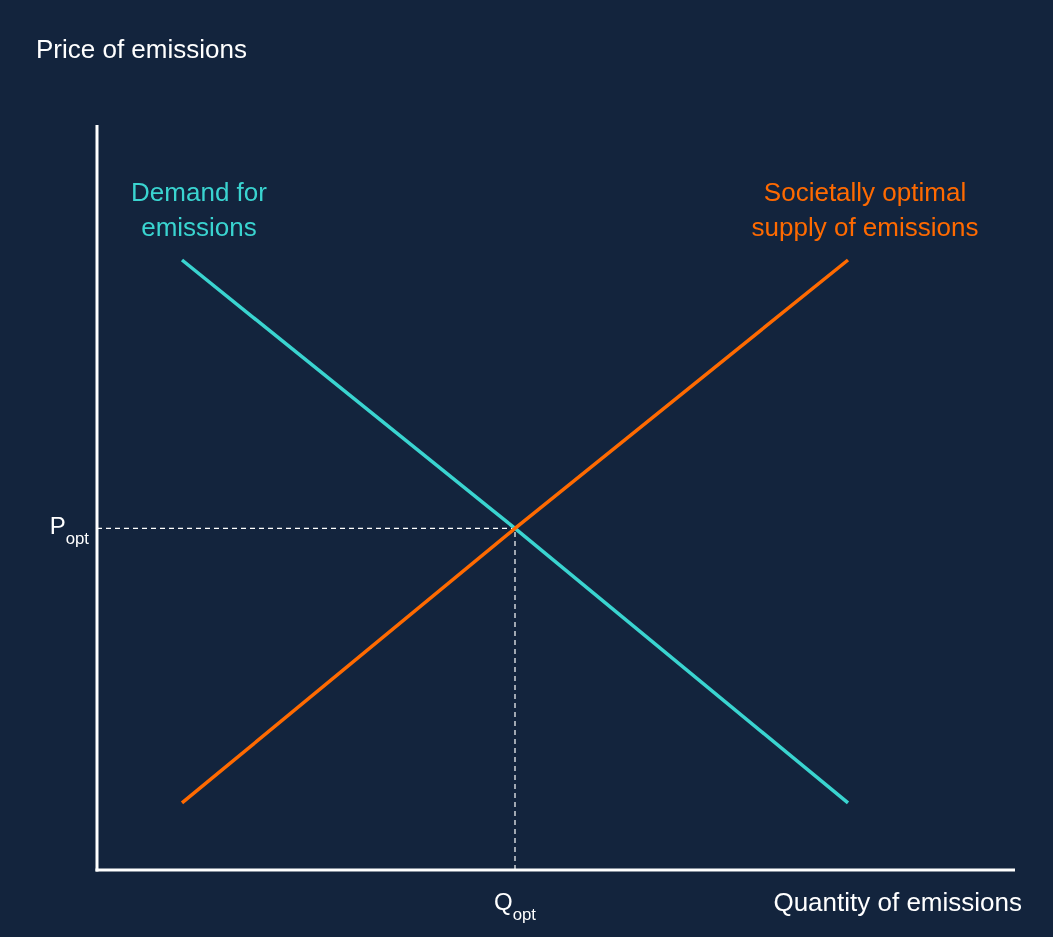  Describe the element at coordinates (141, 49) in the screenshot. I see `text: Price of emissions` at that location.